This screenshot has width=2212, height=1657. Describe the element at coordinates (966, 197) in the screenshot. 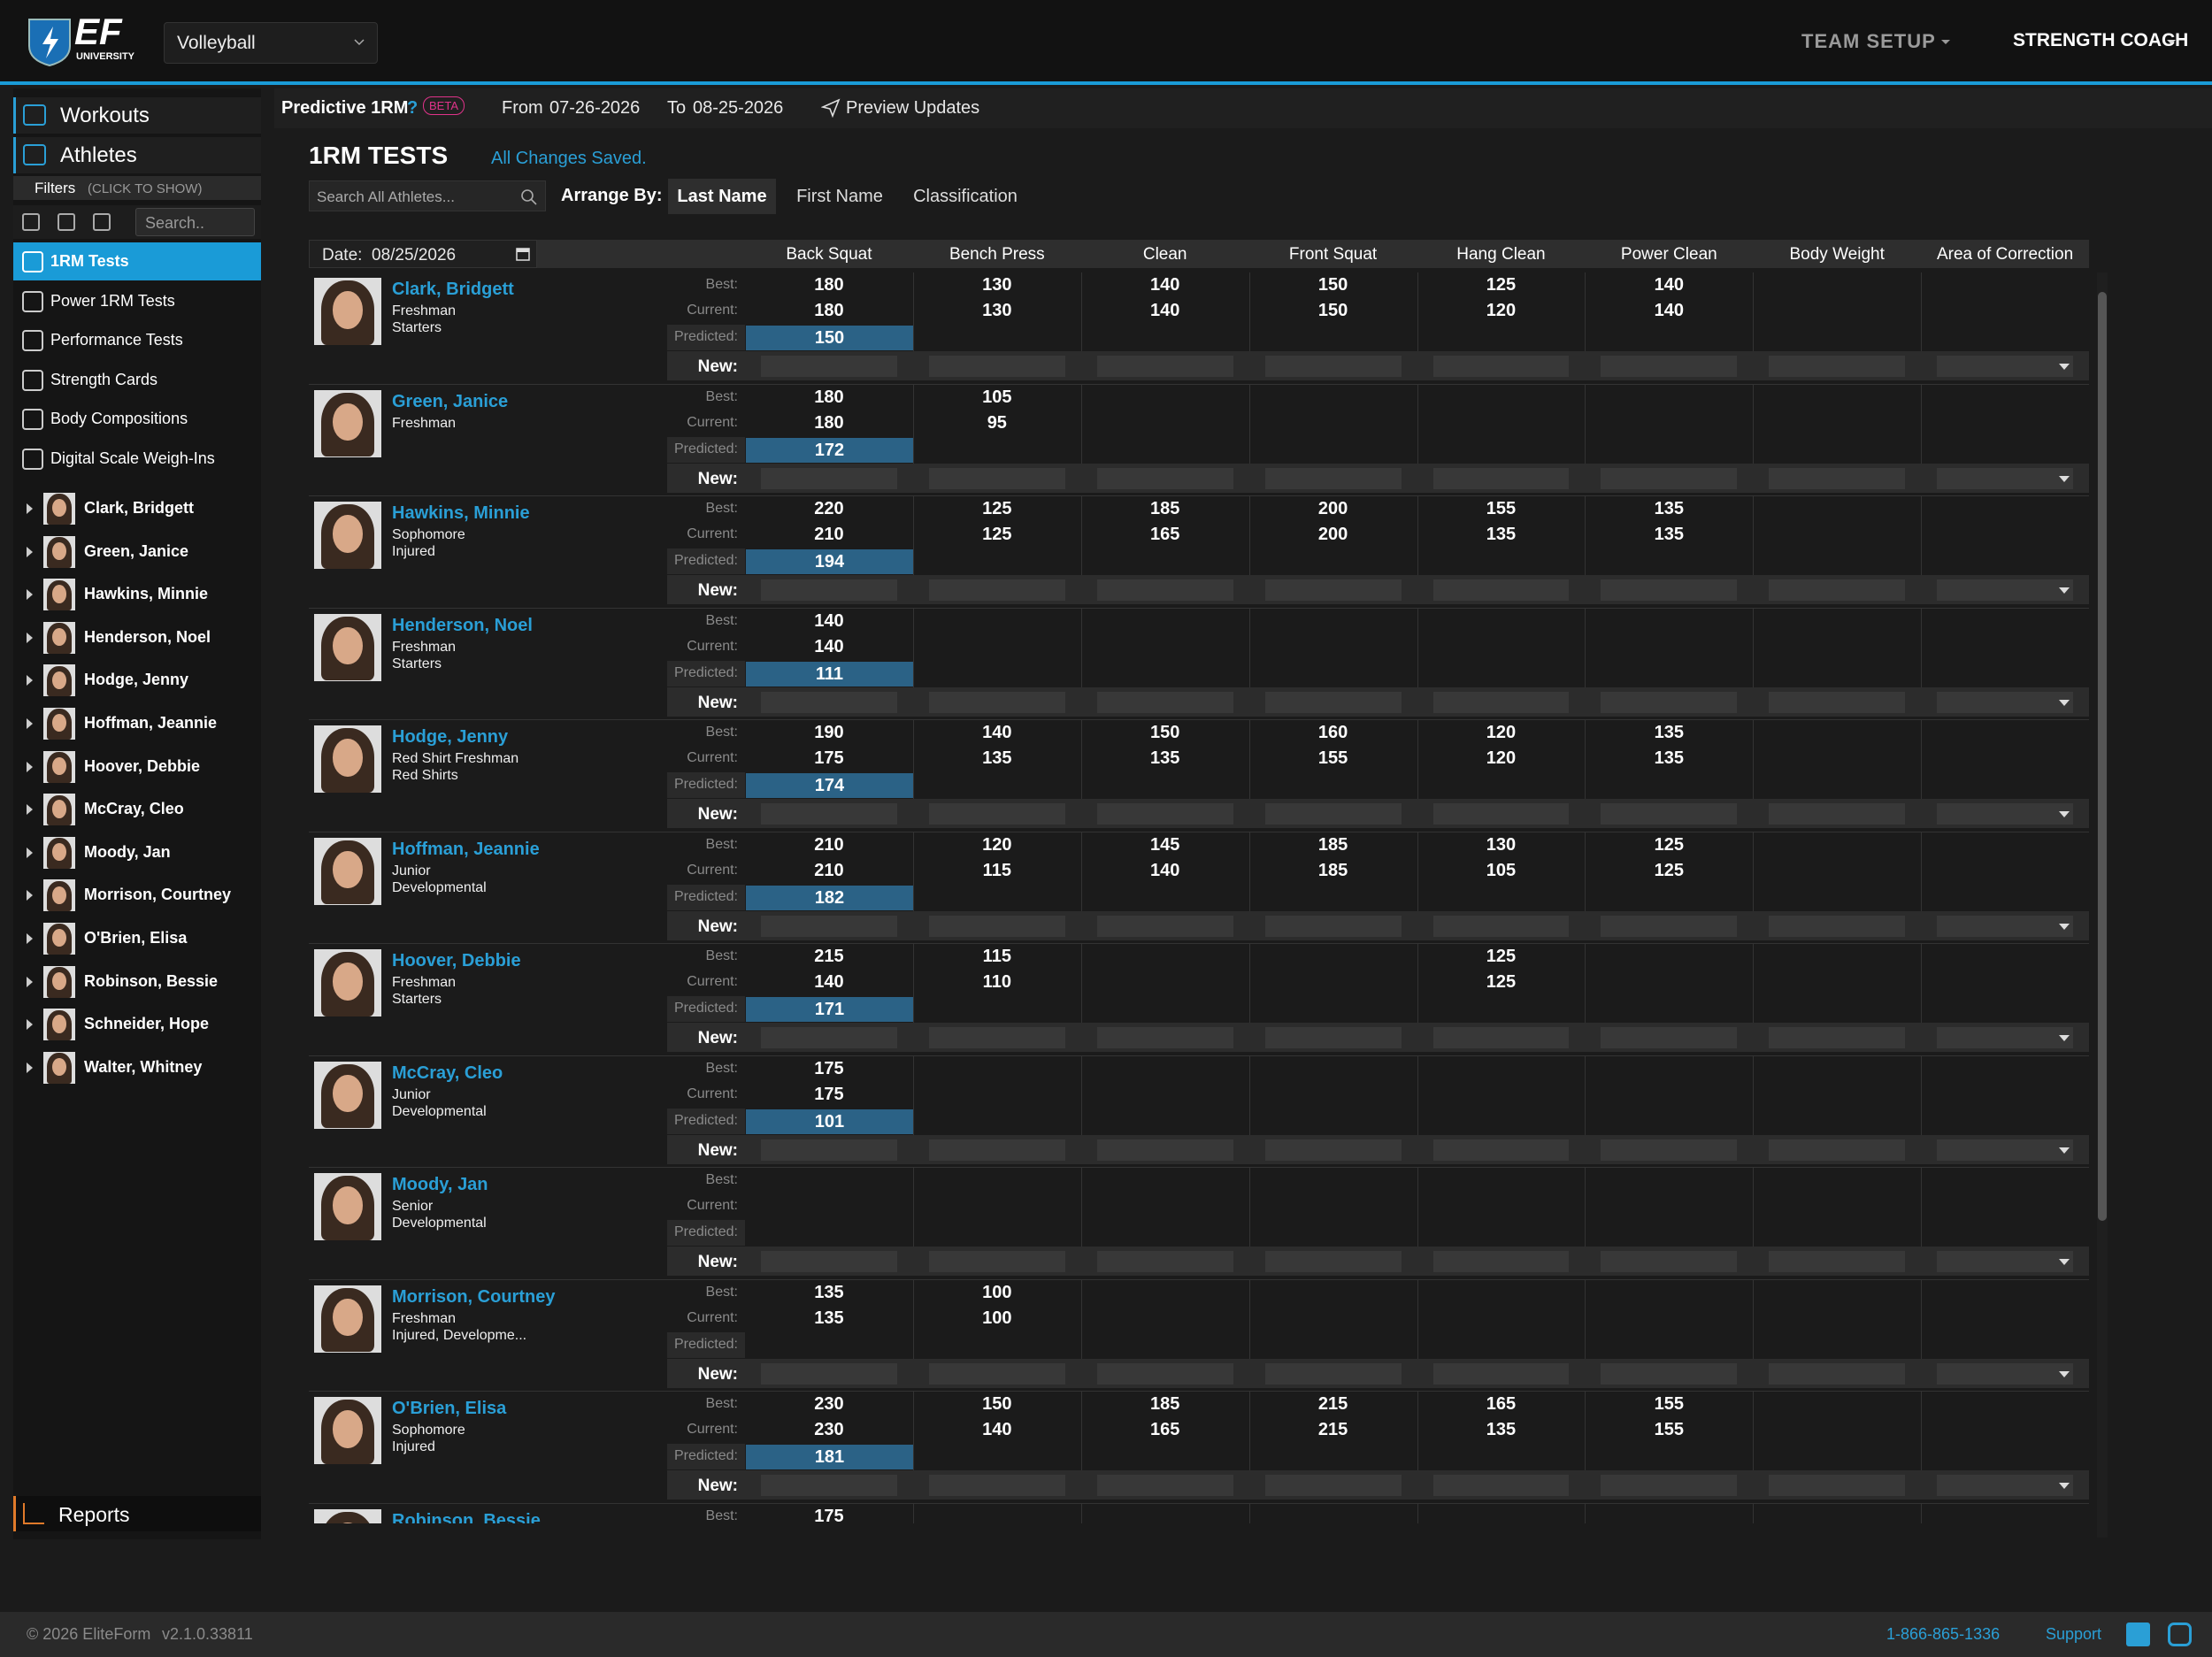

I see `arrange-option: Classification` at that location.